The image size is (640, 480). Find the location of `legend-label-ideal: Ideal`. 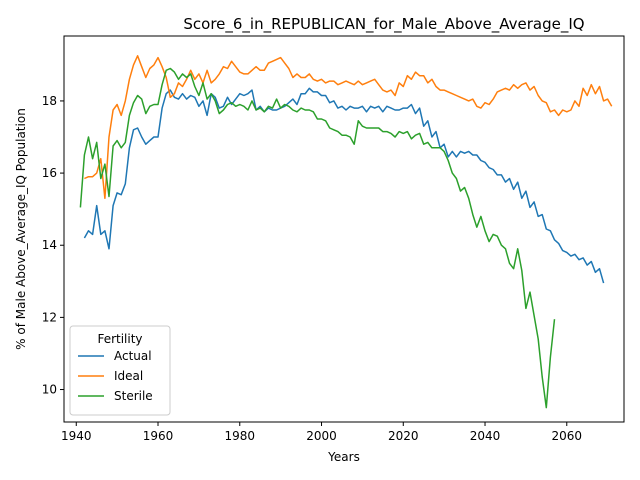

legend-label-ideal: Ideal is located at coordinates (128, 376).